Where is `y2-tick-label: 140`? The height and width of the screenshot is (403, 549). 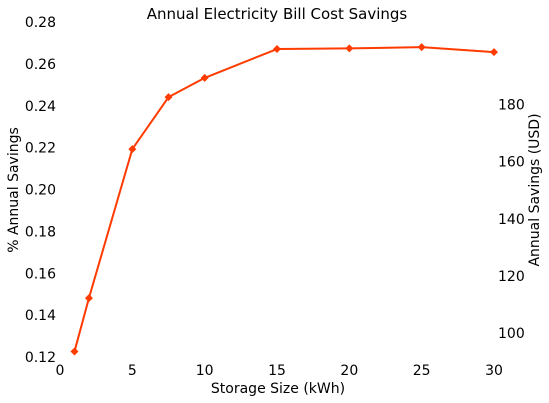 y2-tick-label: 140 is located at coordinates (511, 220).